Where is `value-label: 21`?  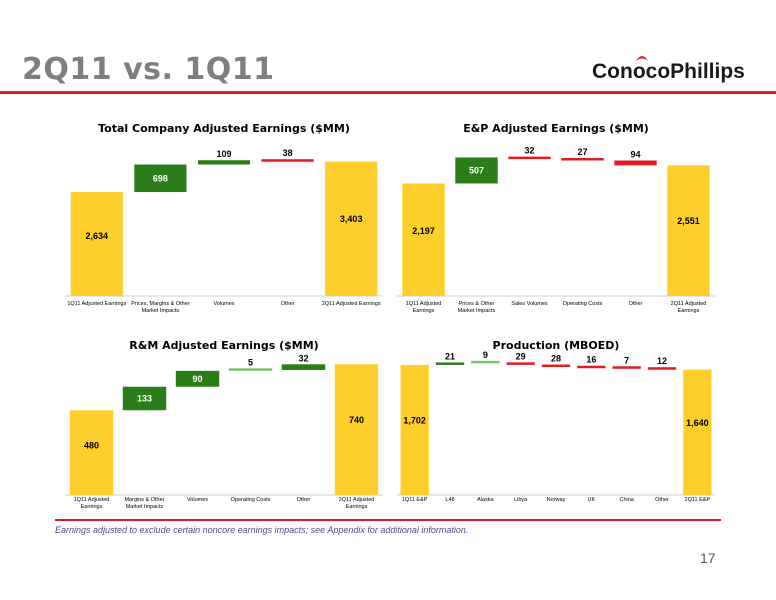
value-label: 21 is located at coordinates (450, 356).